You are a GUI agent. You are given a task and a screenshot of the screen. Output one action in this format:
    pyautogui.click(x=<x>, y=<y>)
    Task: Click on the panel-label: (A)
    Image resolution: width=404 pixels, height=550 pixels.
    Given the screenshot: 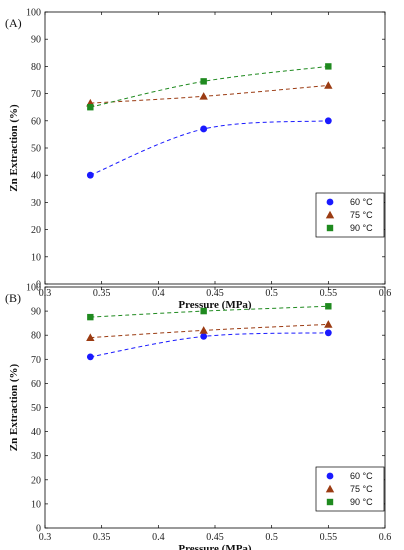 What is the action you would take?
    pyautogui.click(x=13, y=23)
    